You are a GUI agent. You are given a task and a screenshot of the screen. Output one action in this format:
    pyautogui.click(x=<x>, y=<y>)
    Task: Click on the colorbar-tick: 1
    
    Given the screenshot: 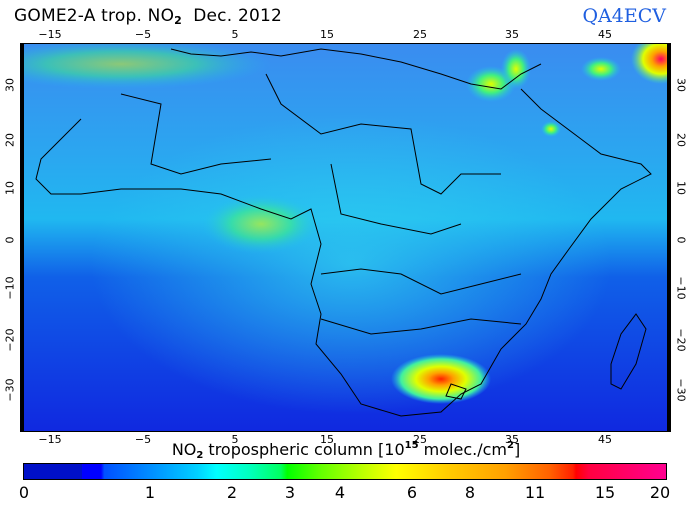 What is the action you would take?
    pyautogui.click(x=150, y=492)
    